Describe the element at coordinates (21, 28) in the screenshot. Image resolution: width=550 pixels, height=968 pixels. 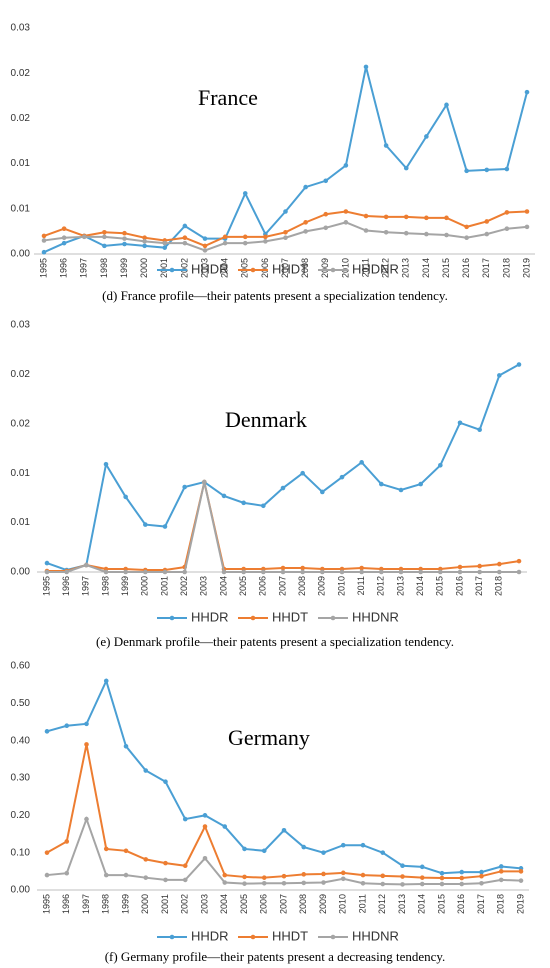
I see `y-tick-label: 0.03` at that location.